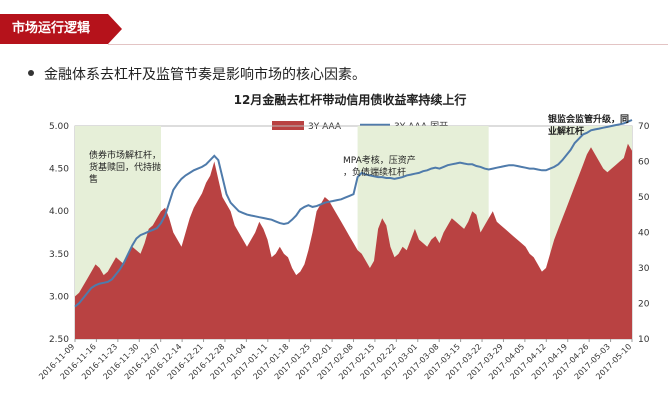 This screenshot has width=670, height=407. I want to click on annotation-1: 债券市场解杠杆，货基赎回，代持抛售, so click(125, 167).